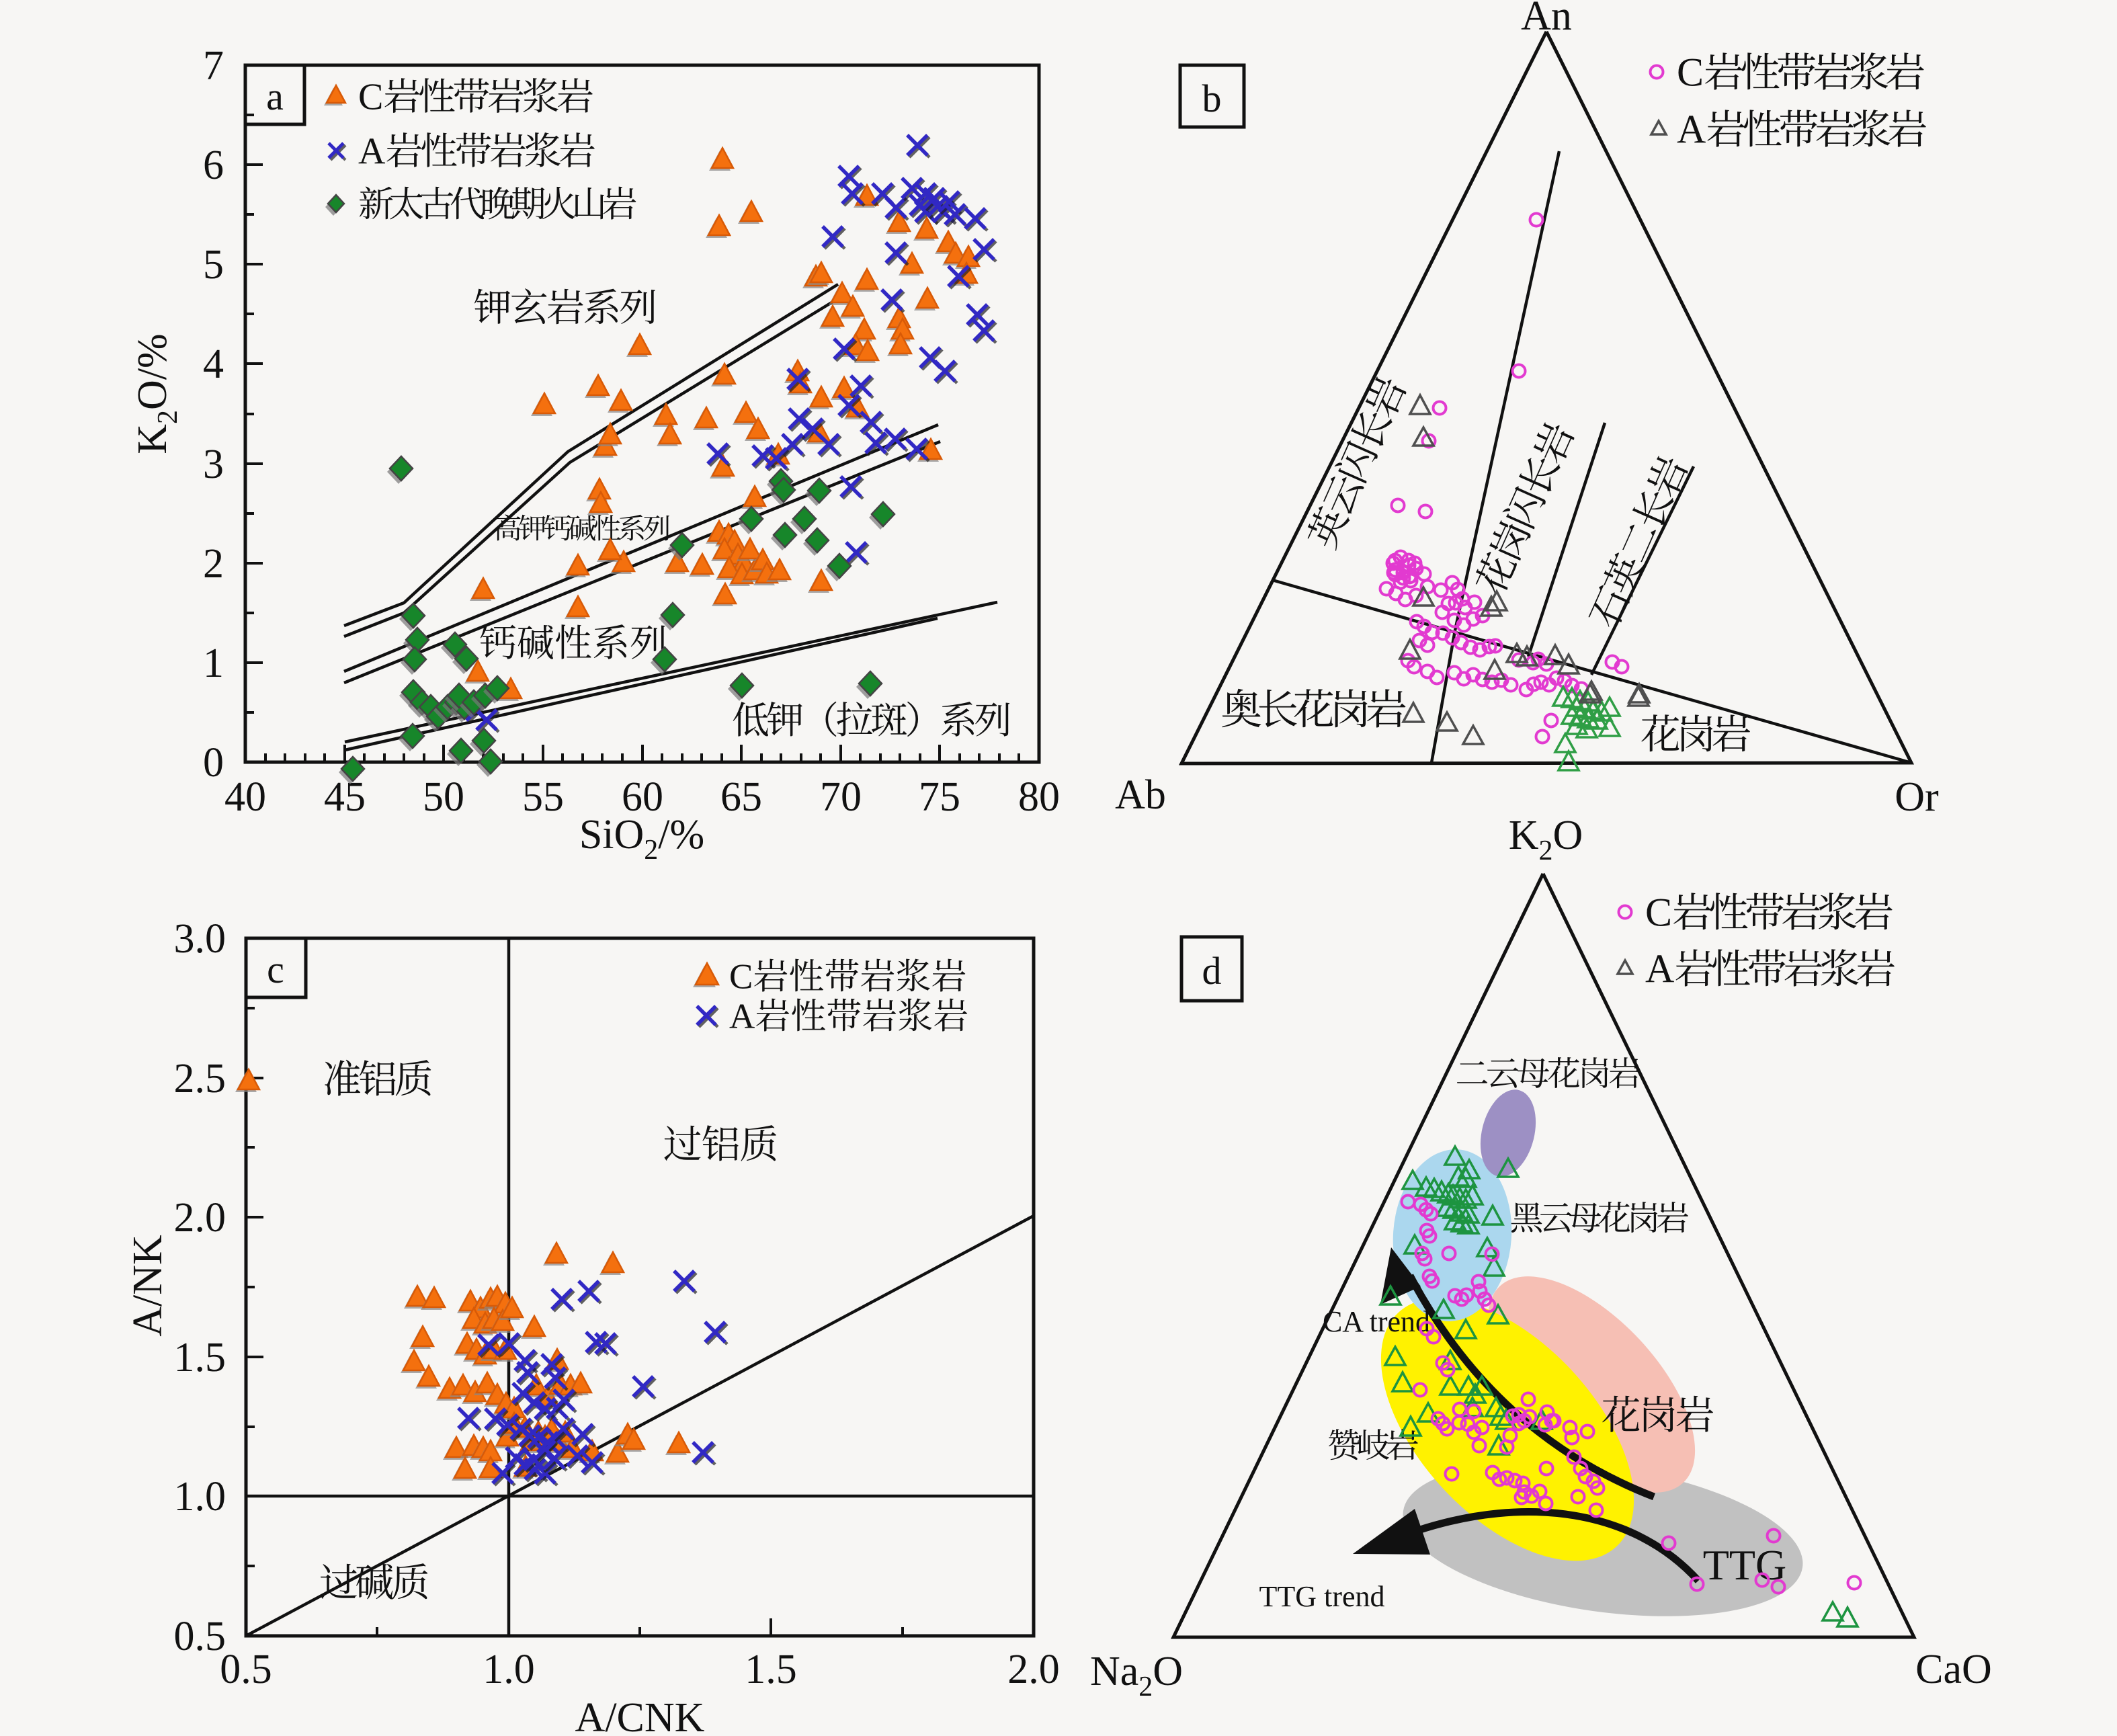 This screenshot has width=2117, height=1736. I want to click on svg-text: 3.0, so click(200, 939).